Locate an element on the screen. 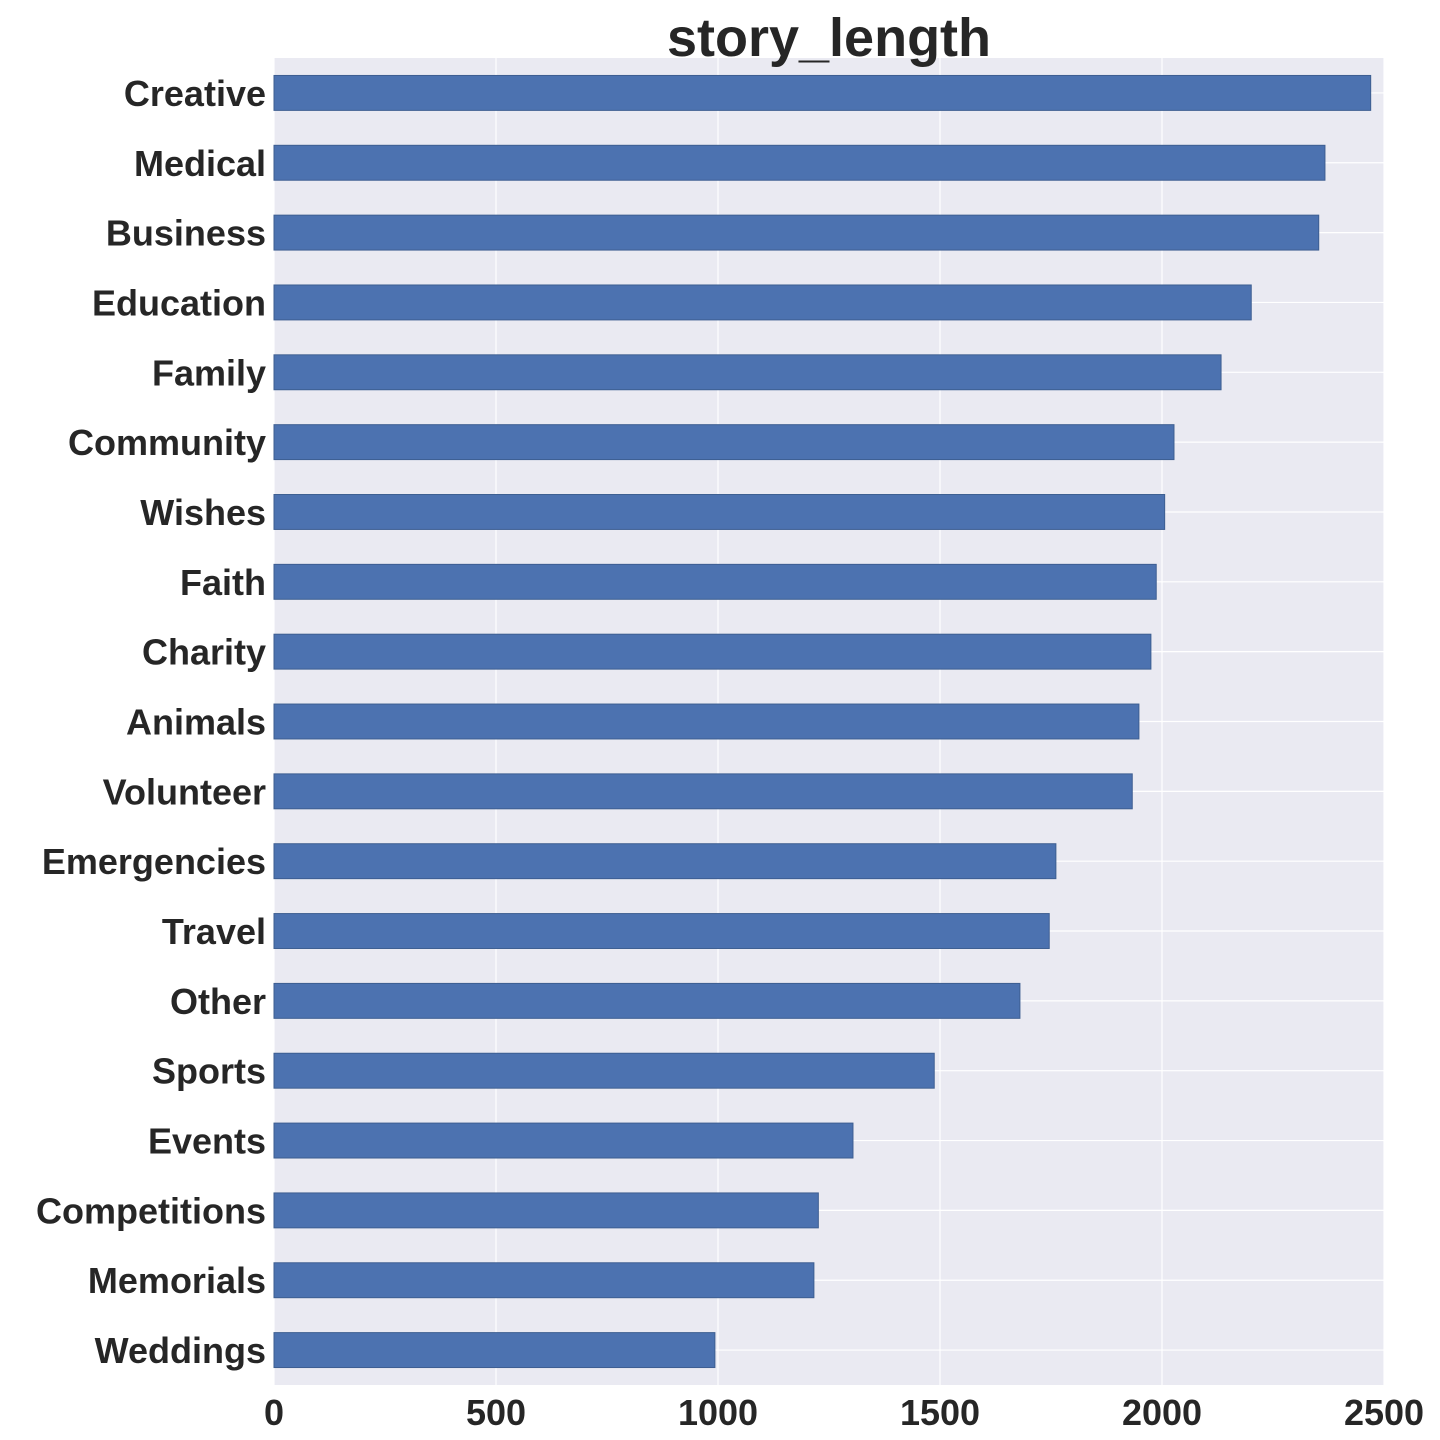 This screenshot has width=1440, height=1440. bar-creative is located at coordinates (822, 92).